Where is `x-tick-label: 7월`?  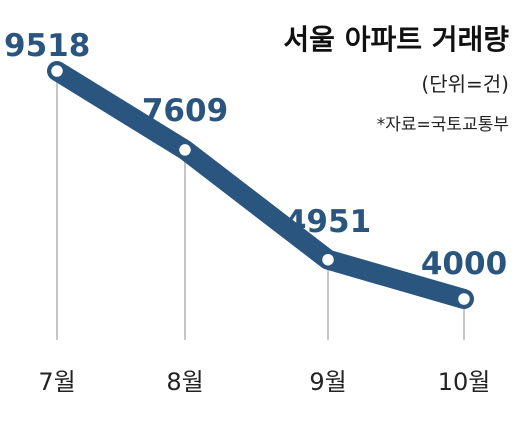
x-tick-label: 7월 is located at coordinates (56, 382).